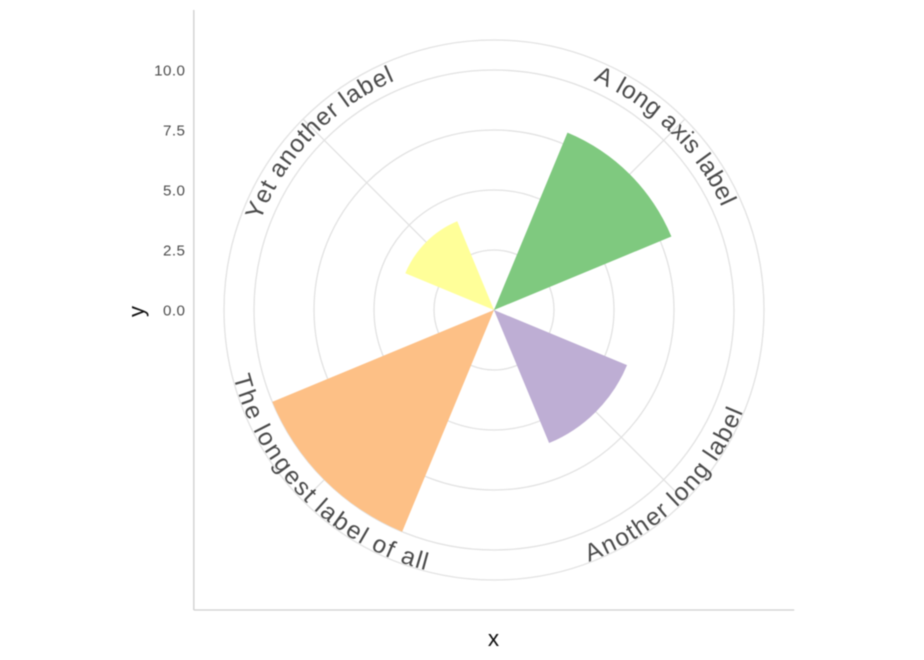 Image resolution: width=924 pixels, height=660 pixels. I want to click on svg-text: 7.5, so click(174, 130).